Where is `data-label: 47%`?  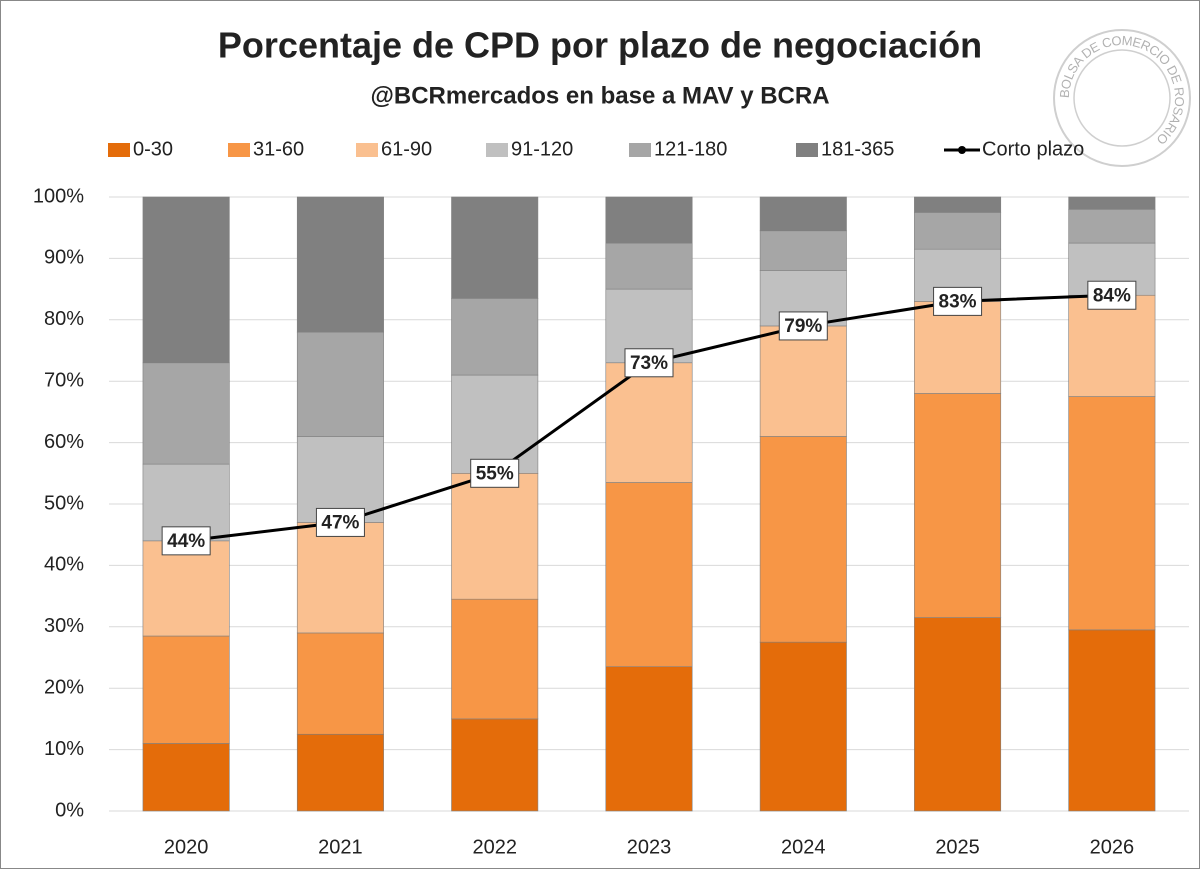
data-label: 47% is located at coordinates (340, 522).